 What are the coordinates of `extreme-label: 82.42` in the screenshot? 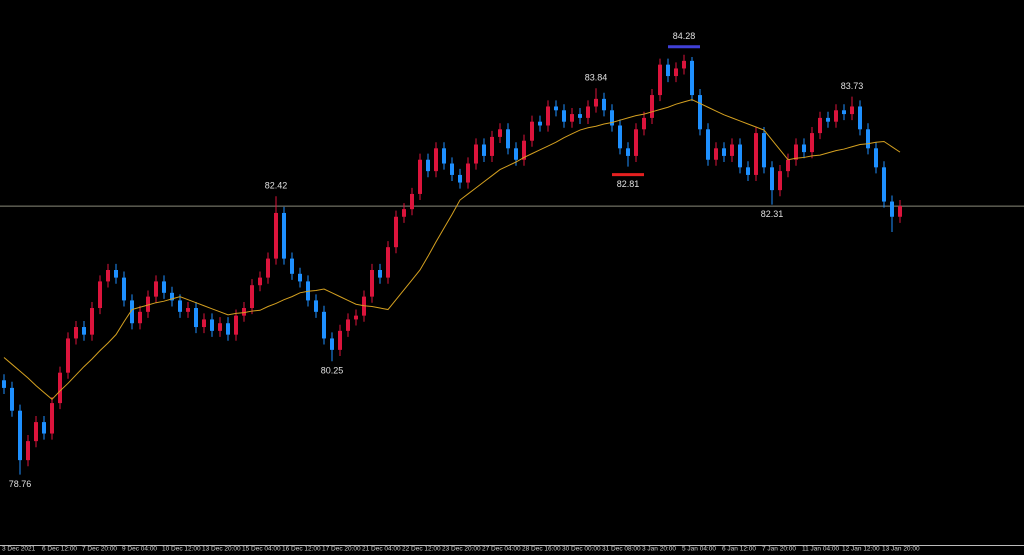 It's located at (276, 186).